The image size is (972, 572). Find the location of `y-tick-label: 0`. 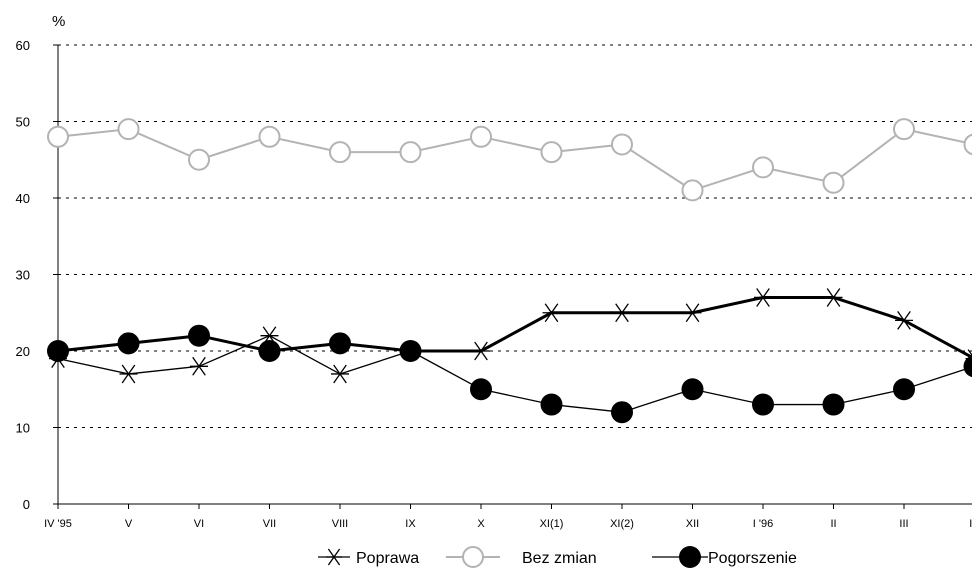

y-tick-label: 0 is located at coordinates (26, 504).